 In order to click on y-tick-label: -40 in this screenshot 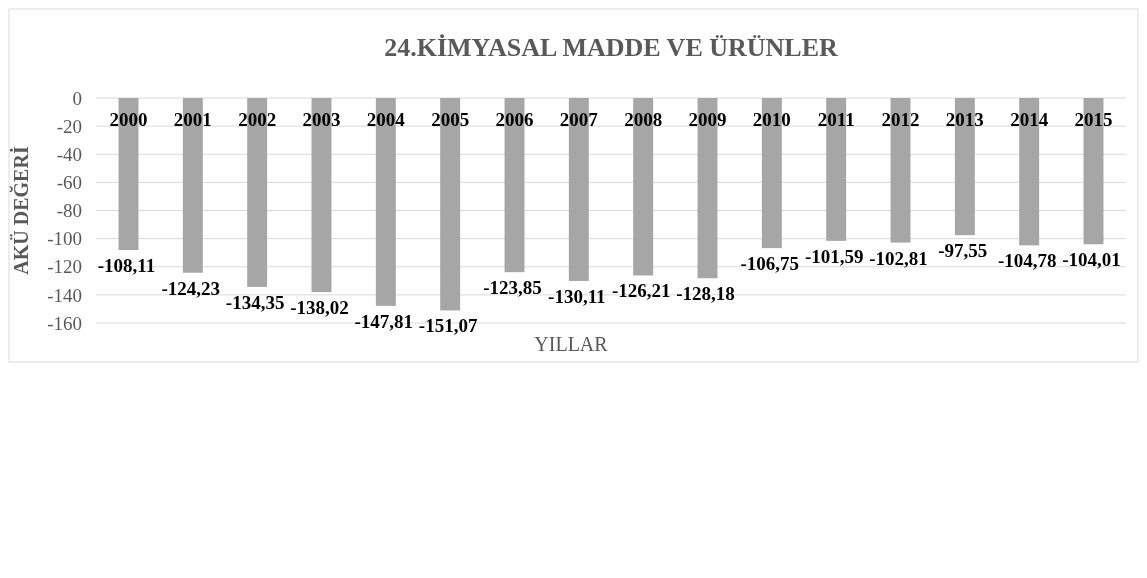, I will do `click(69, 154)`.